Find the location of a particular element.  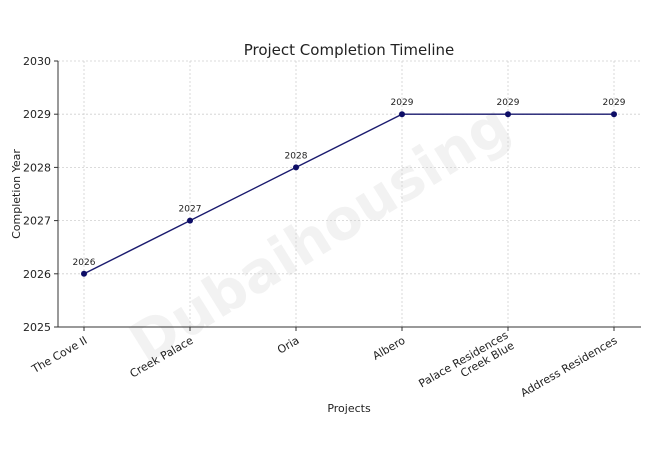

y-tick-label: 2026 is located at coordinates (37, 274).